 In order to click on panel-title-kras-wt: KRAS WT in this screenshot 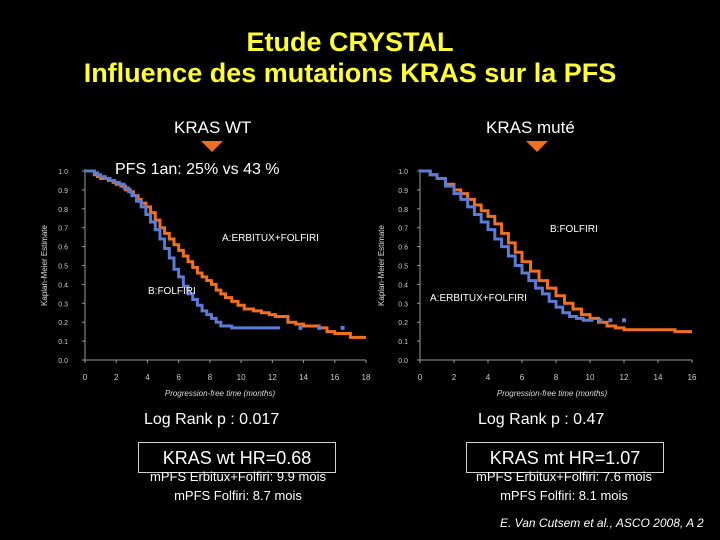, I will do `click(213, 127)`.